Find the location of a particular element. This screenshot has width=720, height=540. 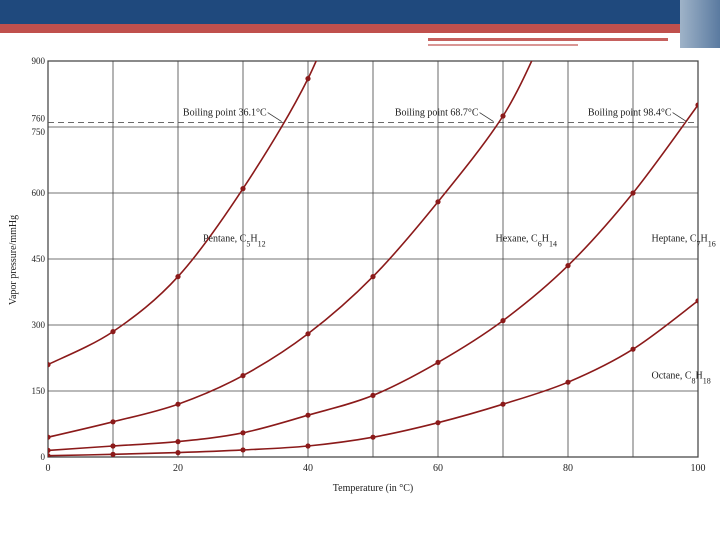

boiling-point-label: Boiling point 68.7°C is located at coordinates (437, 113).